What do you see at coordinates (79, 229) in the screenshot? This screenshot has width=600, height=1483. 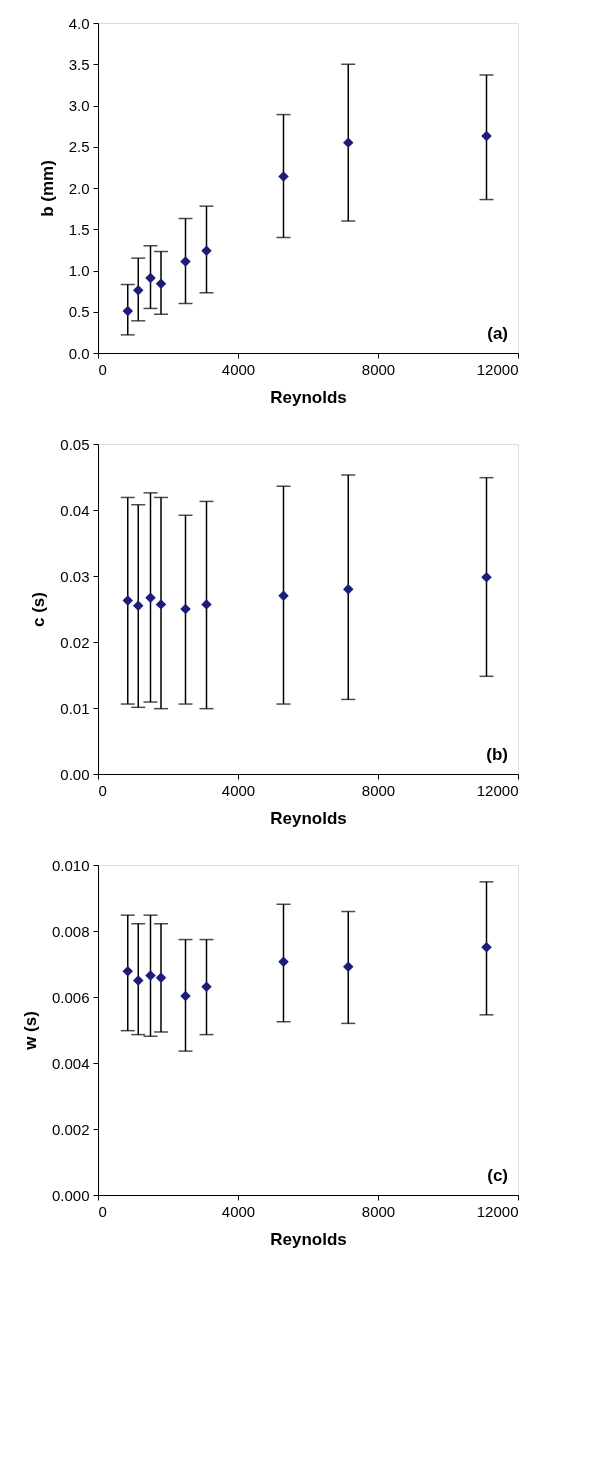 I see `y-tick-label: 1.5` at bounding box center [79, 229].